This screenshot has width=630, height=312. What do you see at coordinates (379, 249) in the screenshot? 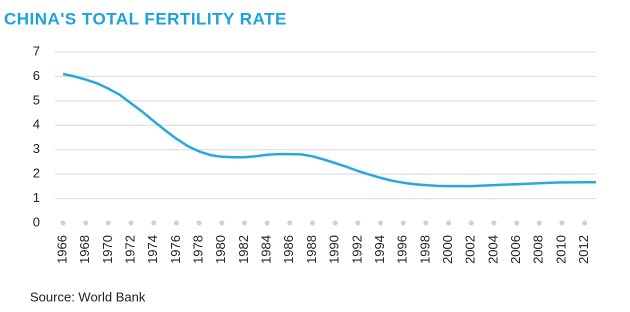
I see `x-tick-label: 1994` at bounding box center [379, 249].